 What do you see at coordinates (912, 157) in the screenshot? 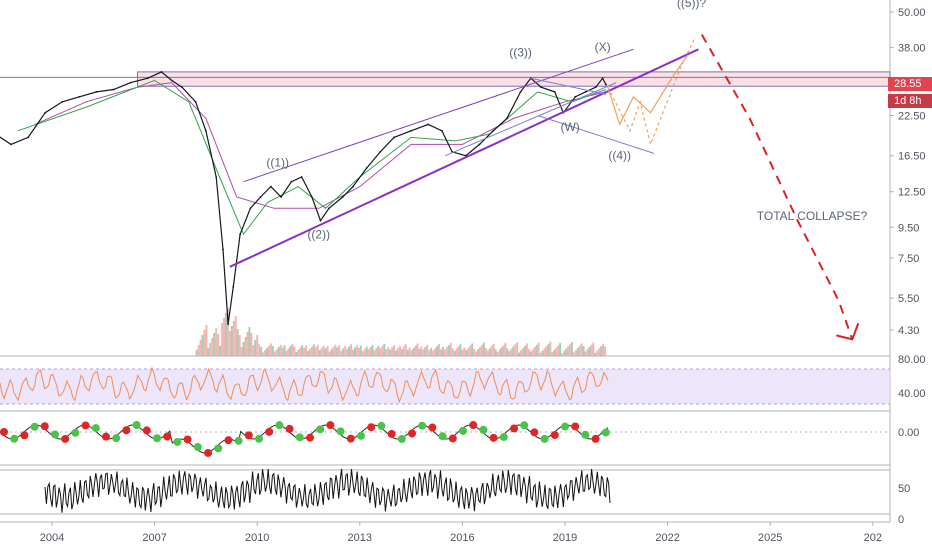
I see `y-tick-label: 16.50` at bounding box center [912, 157].